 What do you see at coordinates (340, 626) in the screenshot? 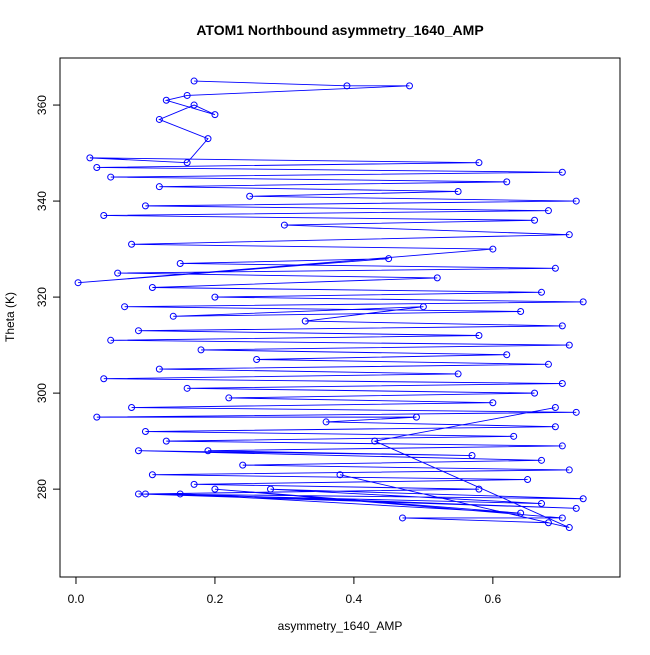
I see `x-axis-label: asymmetry_1640_AMP` at bounding box center [340, 626].